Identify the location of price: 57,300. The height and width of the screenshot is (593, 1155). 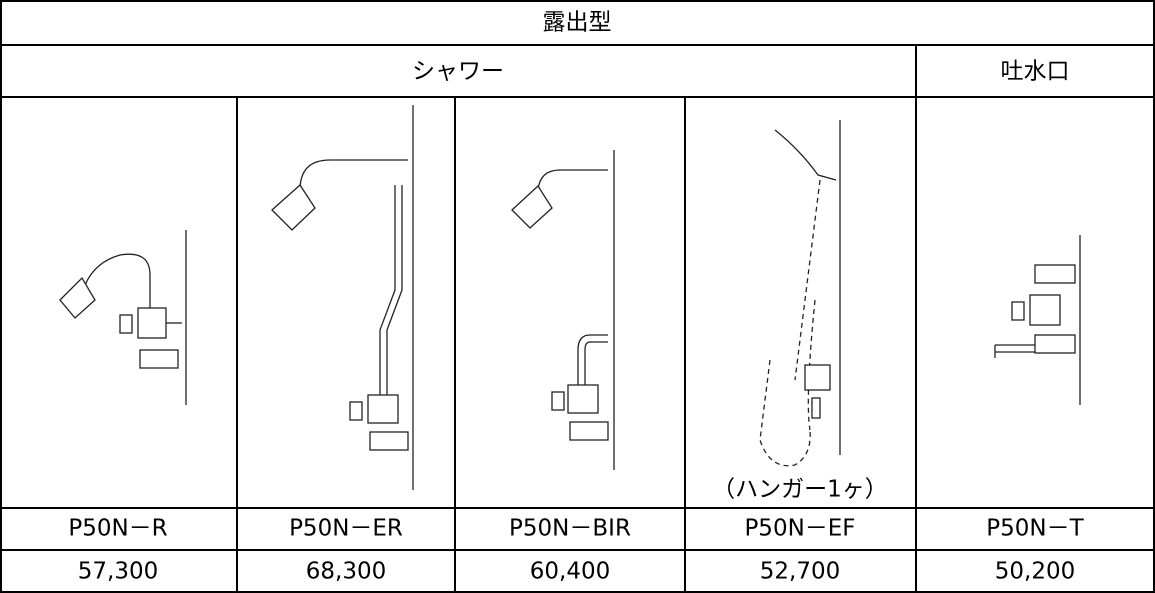
(118, 572).